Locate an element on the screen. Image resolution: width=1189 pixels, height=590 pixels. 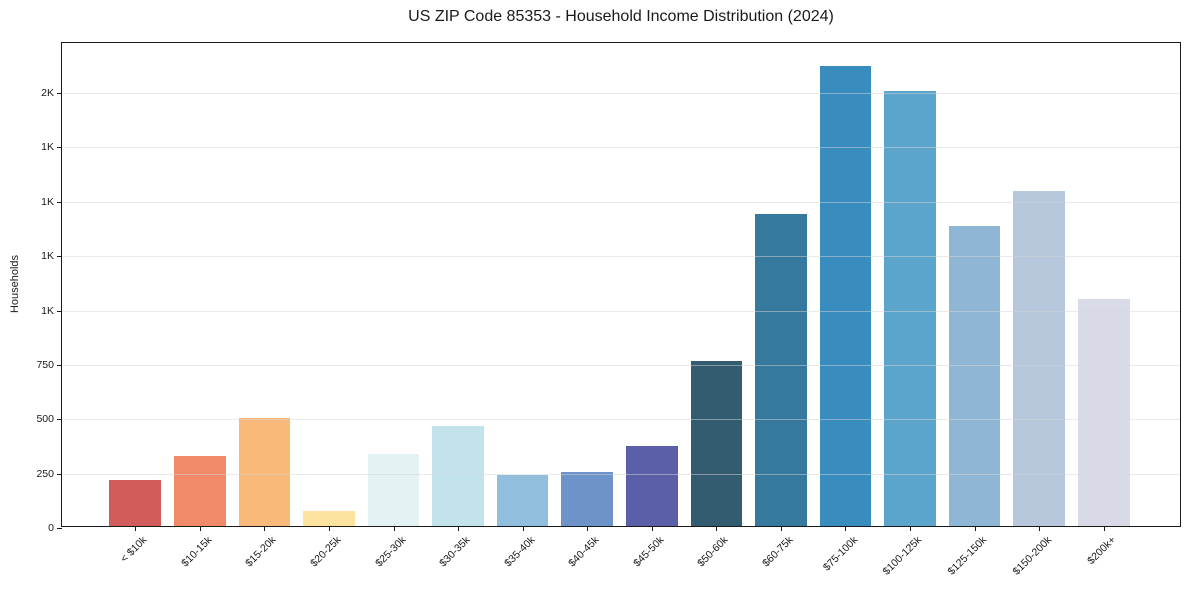
x-tick-label-text: $15-20k is located at coordinates (261, 552).